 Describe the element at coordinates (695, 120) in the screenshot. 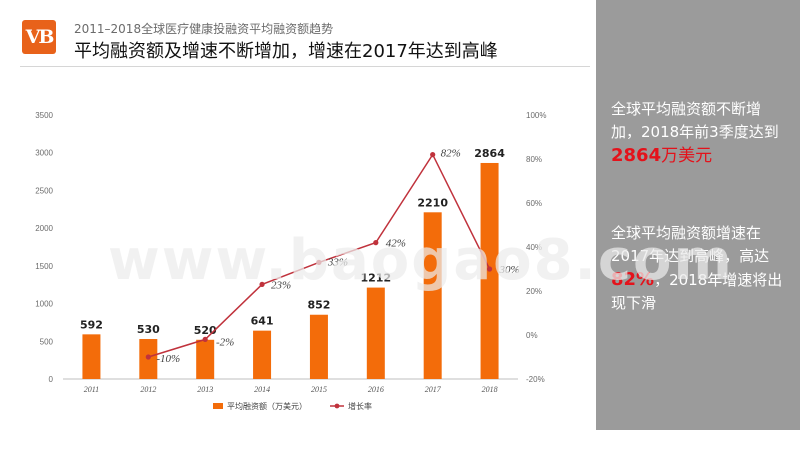

I see `summary-1-text: 全球平均融资额不断增加，2018年前3季度达到` at that location.